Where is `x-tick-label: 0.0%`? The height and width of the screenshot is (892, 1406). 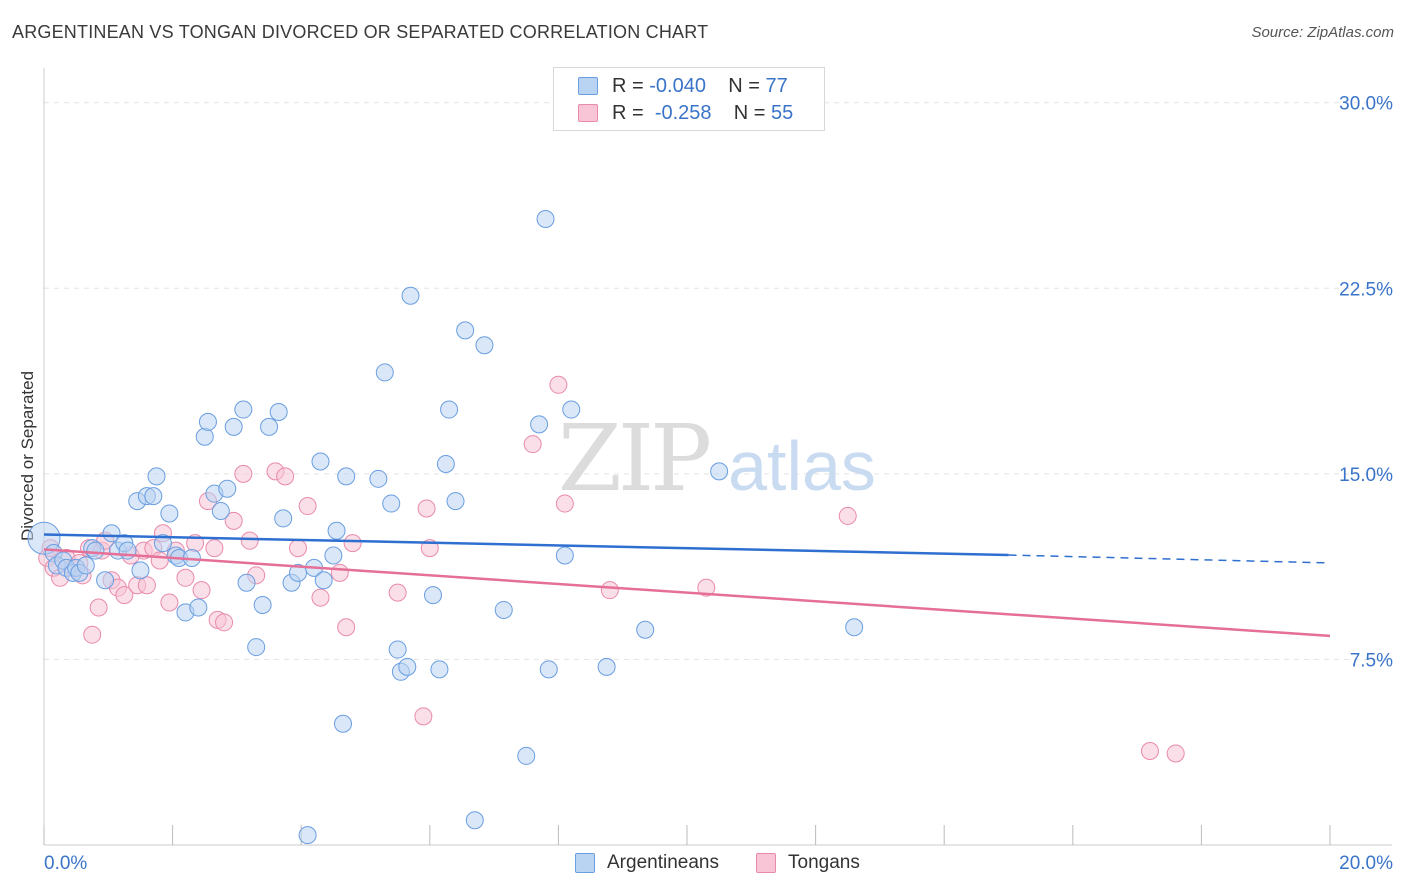
x-tick-label: 0.0% is located at coordinates (65, 863).